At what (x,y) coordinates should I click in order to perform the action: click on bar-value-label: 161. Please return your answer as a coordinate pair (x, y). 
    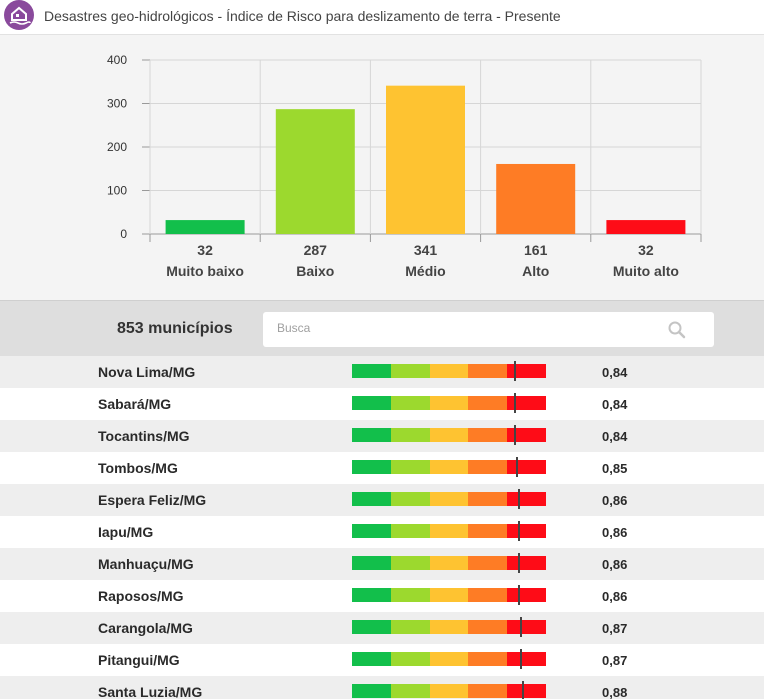
    Looking at the image, I should click on (536, 250).